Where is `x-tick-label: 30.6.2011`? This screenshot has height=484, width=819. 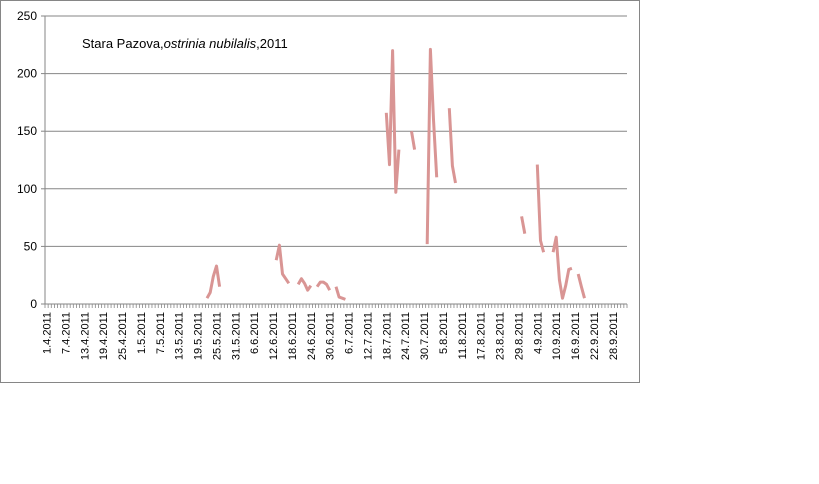 x-tick-label: 30.6.2011 is located at coordinates (331, 336).